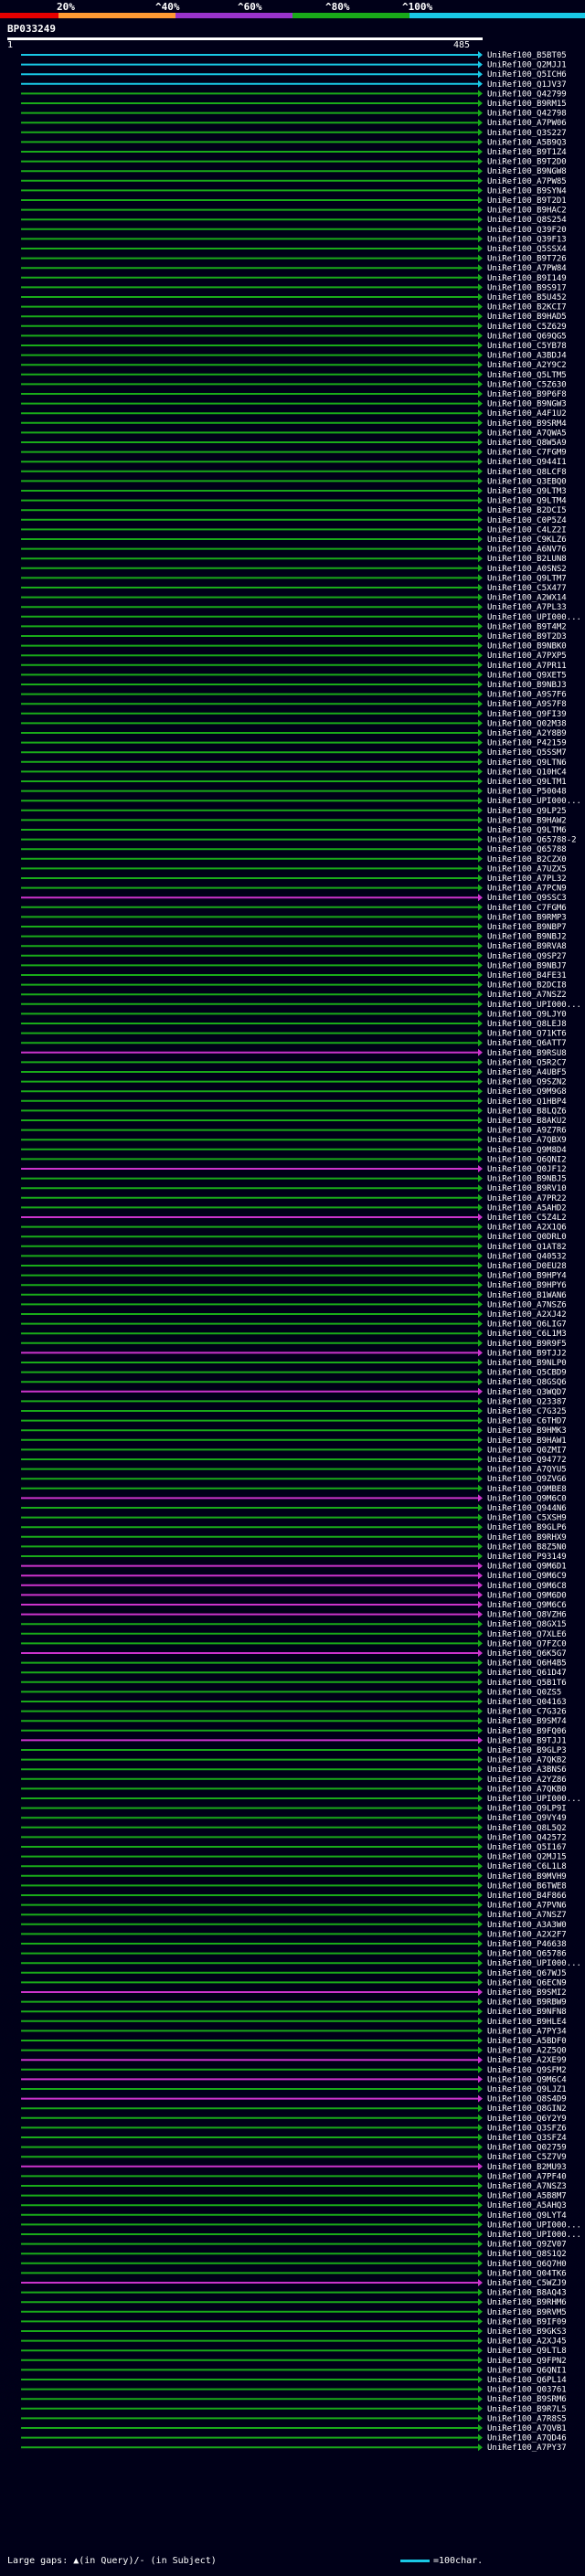 The height and width of the screenshot is (2576, 585). Describe the element at coordinates (527, 1344) in the screenshot. I see `hit-label: UniRef100_B9R9F5` at that location.